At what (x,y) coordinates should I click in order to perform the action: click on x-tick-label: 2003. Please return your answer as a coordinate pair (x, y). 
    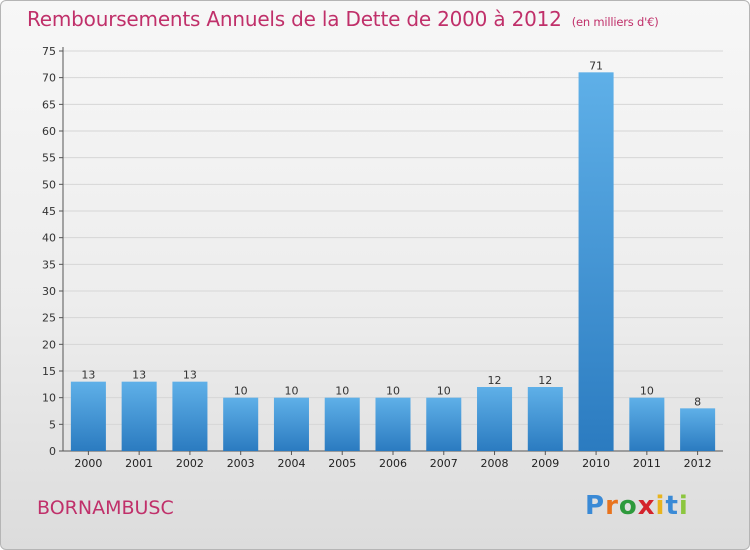
    Looking at the image, I should click on (241, 463).